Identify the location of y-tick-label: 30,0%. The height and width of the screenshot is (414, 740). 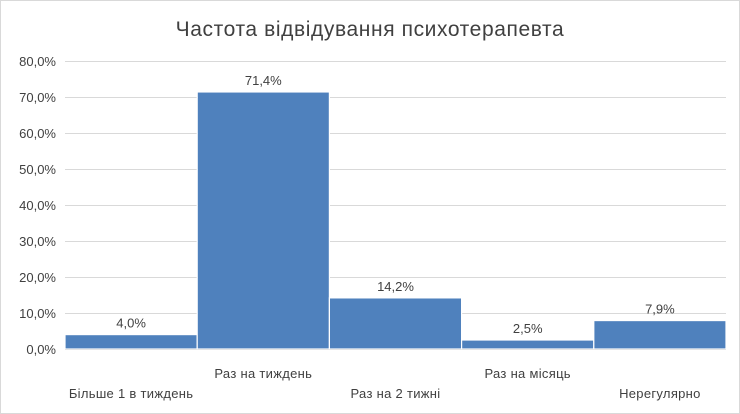
(37, 241).